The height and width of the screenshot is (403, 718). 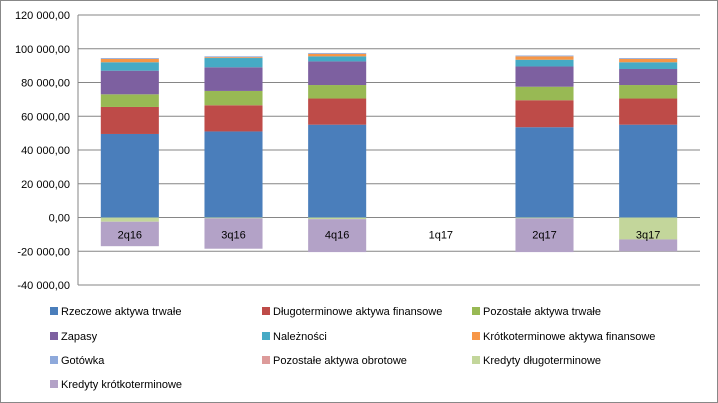 I want to click on y-tick-label: 40 000,00, so click(x=45, y=151).